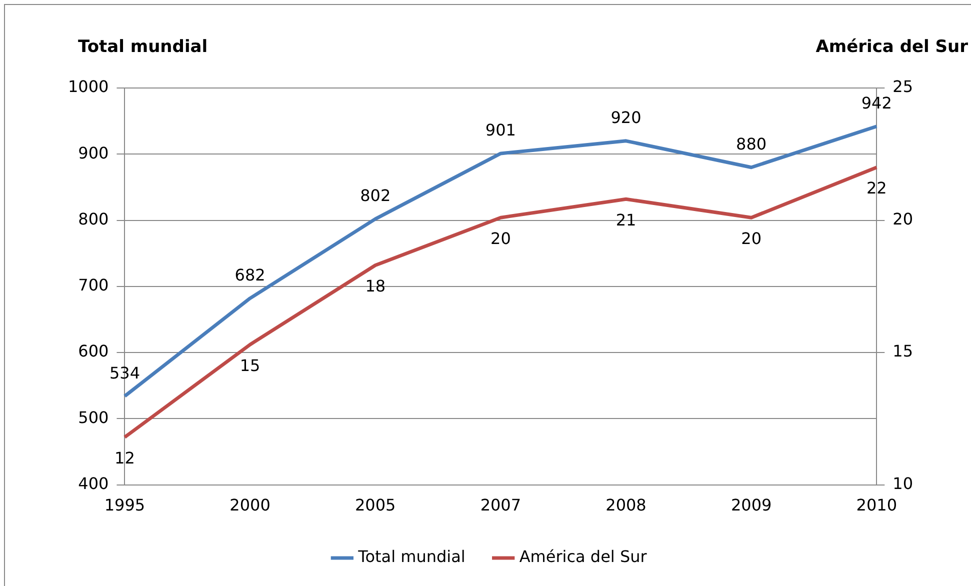 Image resolution: width=971 pixels, height=586 pixels. I want to click on y2-tick-label: 25, so click(902, 86).